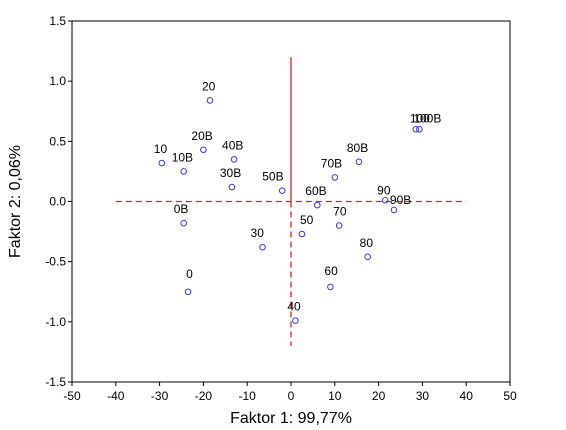 Image resolution: width=566 pixels, height=430 pixels. What do you see at coordinates (209, 86) in the screenshot?
I see `point-label: 20` at bounding box center [209, 86].